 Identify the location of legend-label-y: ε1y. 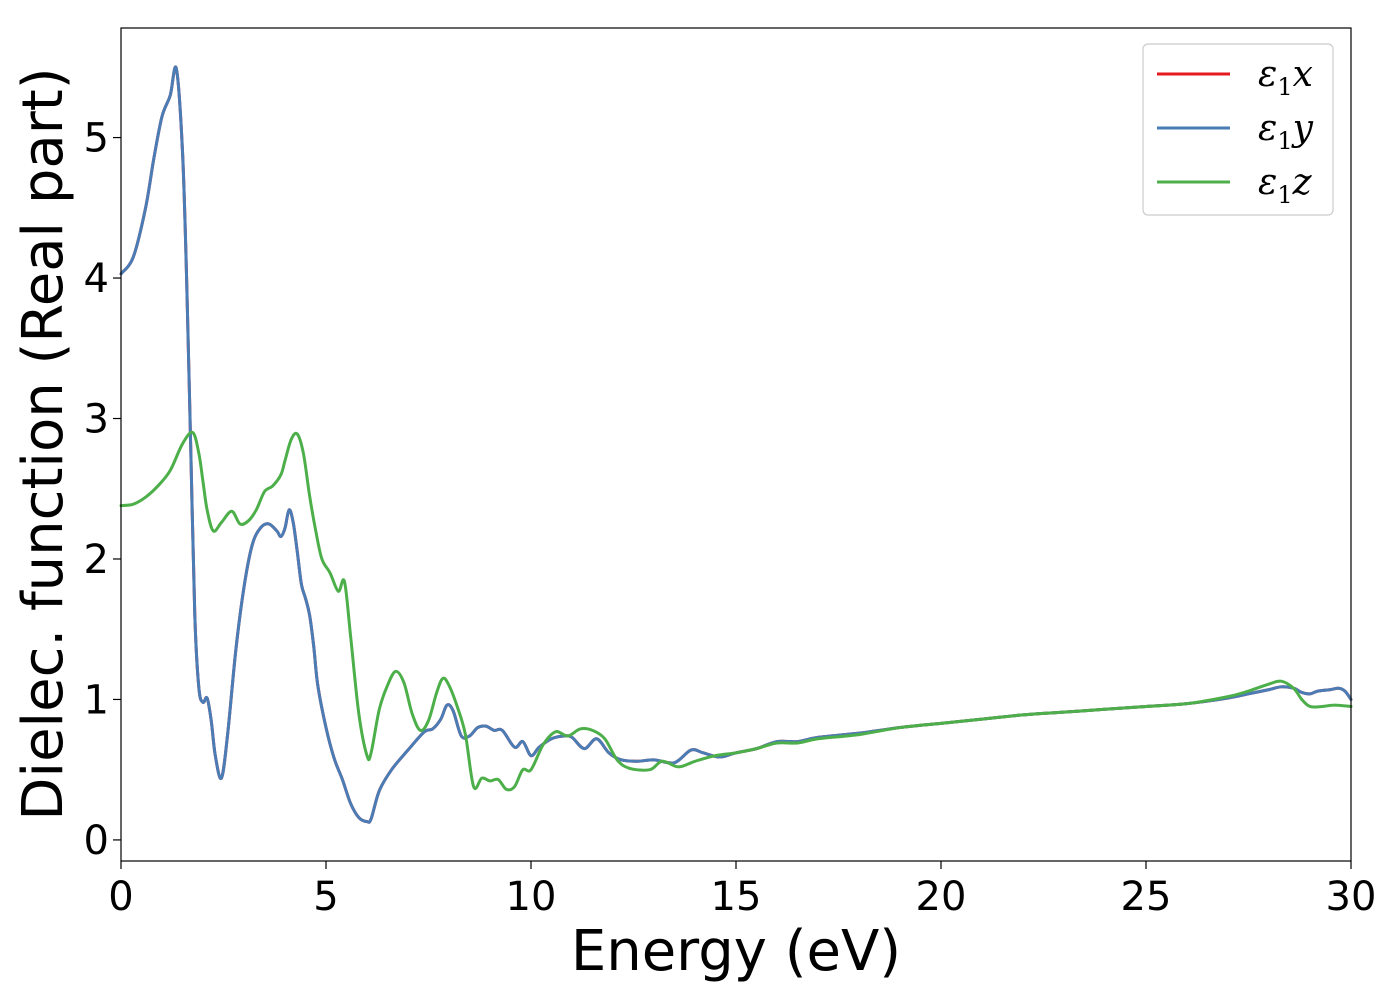
(1286, 131).